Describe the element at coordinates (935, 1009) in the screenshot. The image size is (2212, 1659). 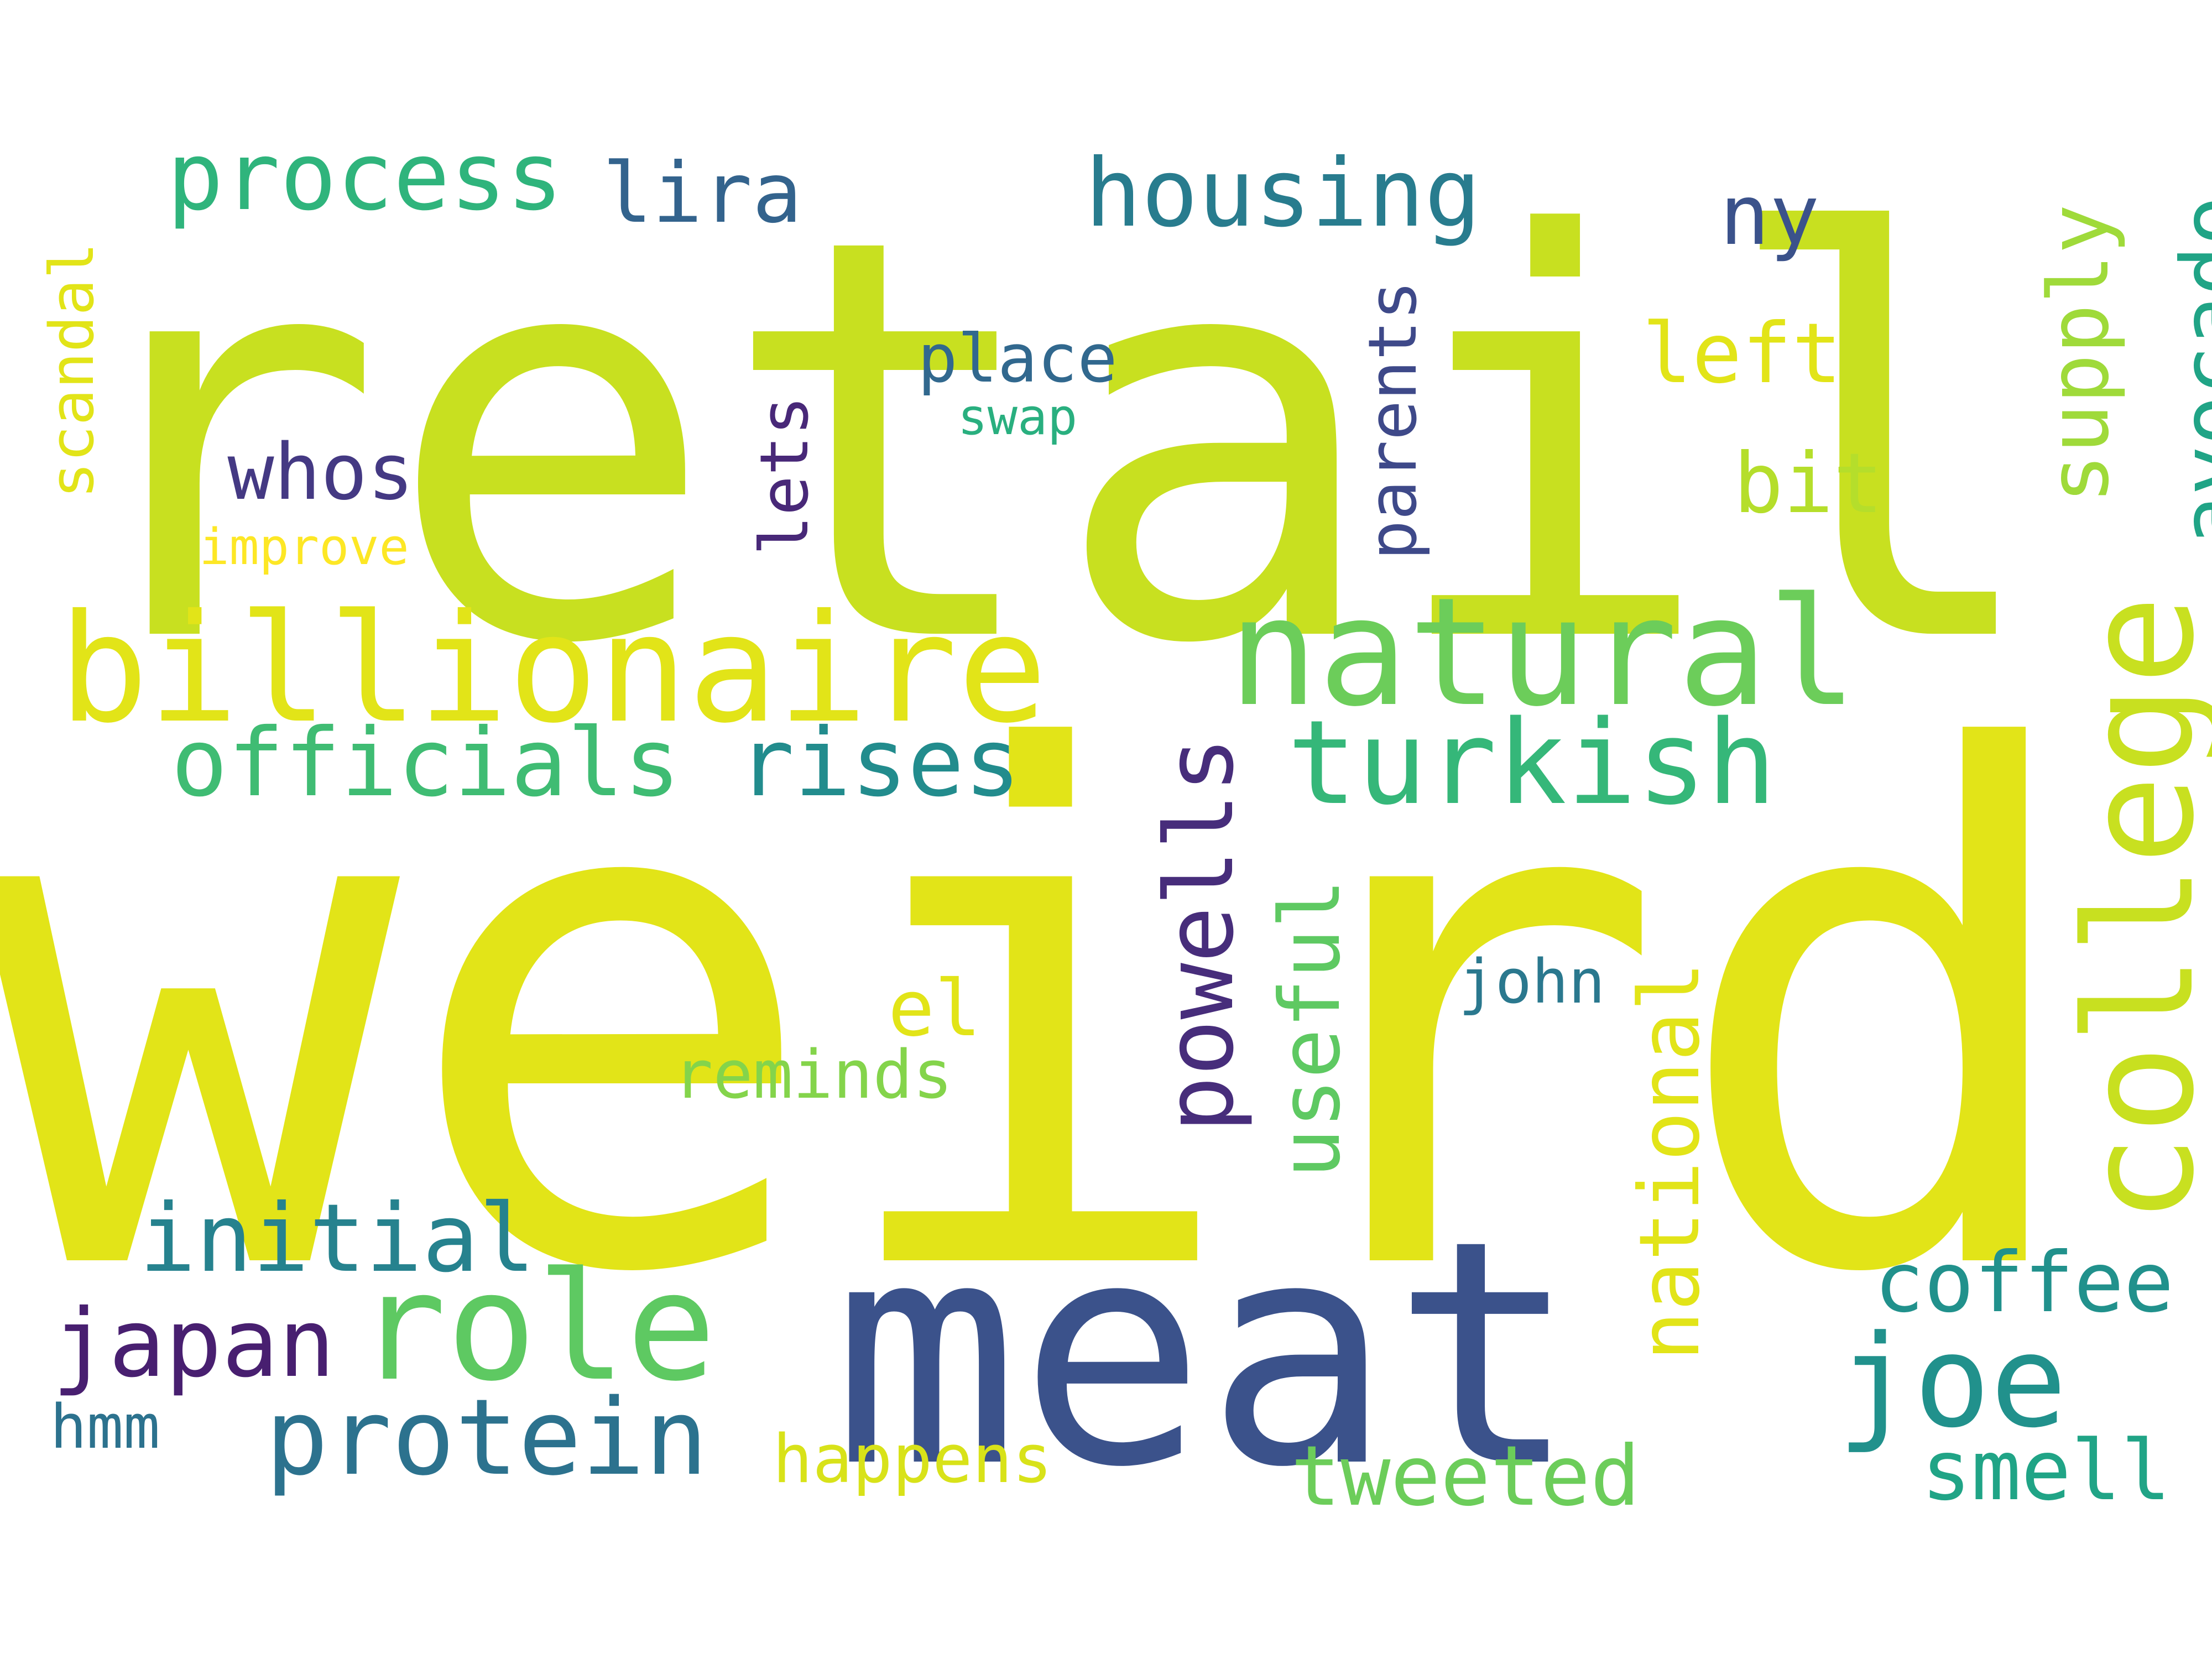
I see `word-el: el` at that location.